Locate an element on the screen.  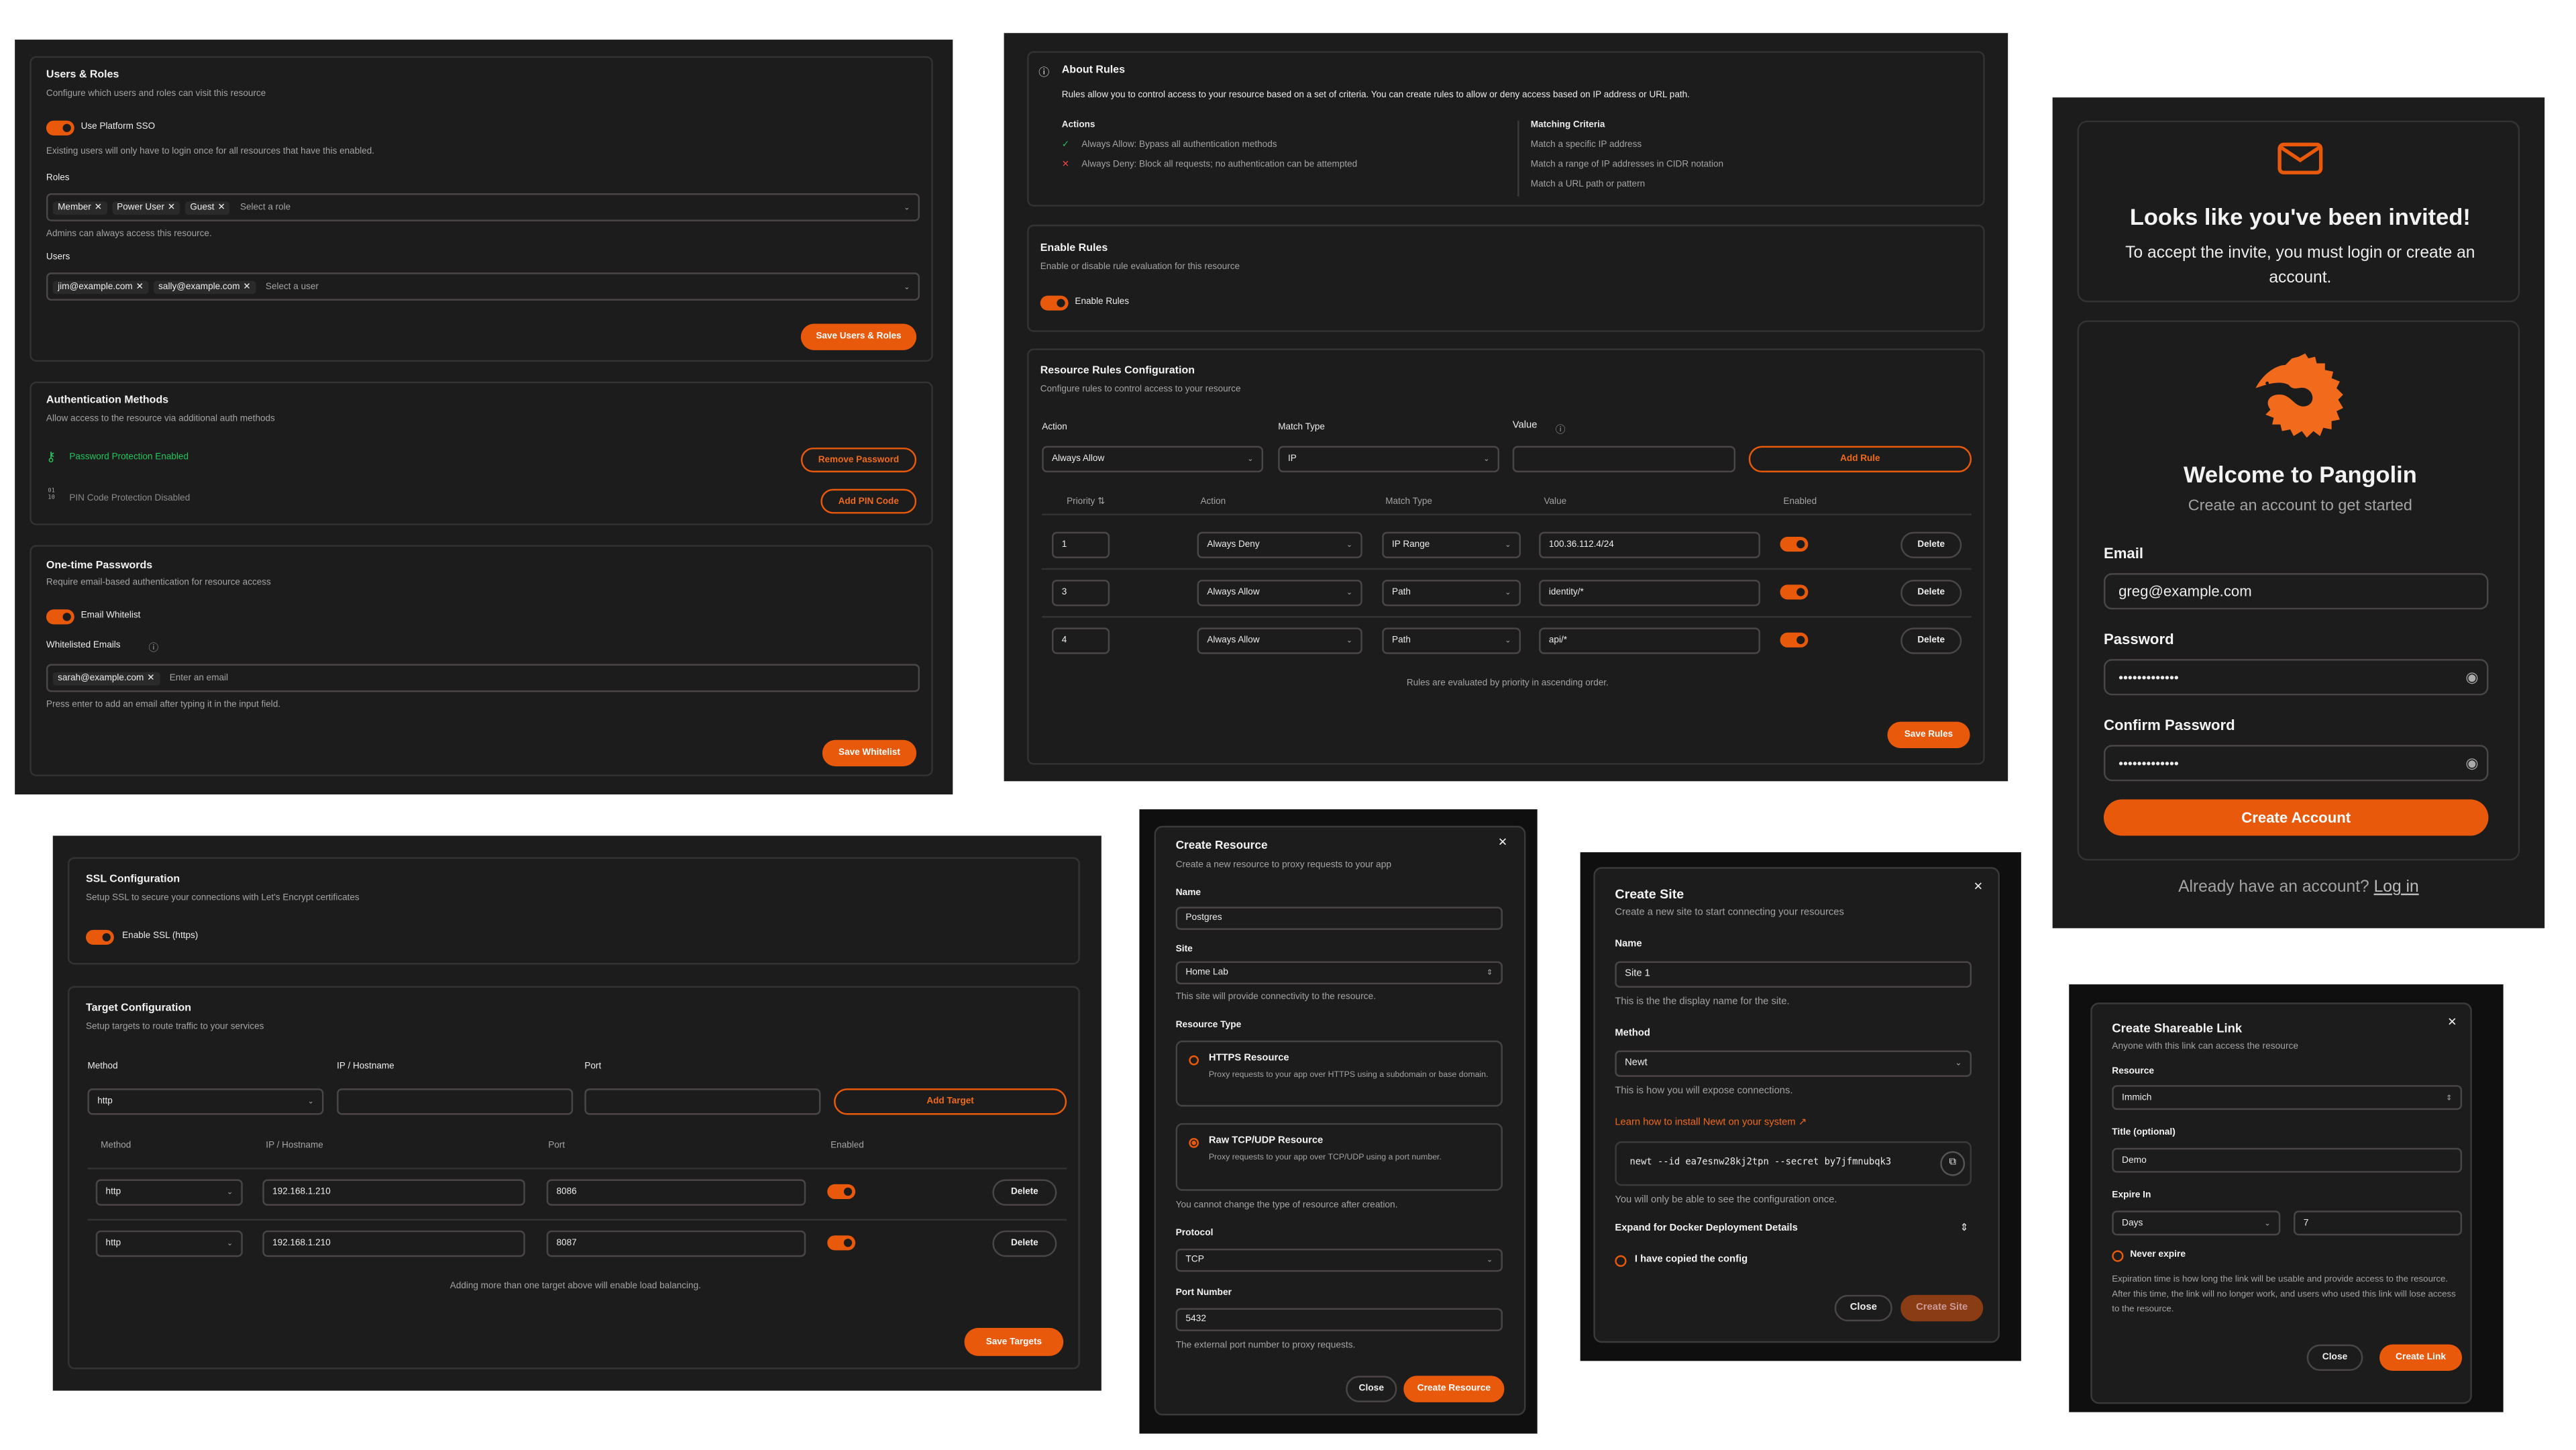
chevrons-up-down-icon: ⇕ is located at coordinates (1964, 1228).